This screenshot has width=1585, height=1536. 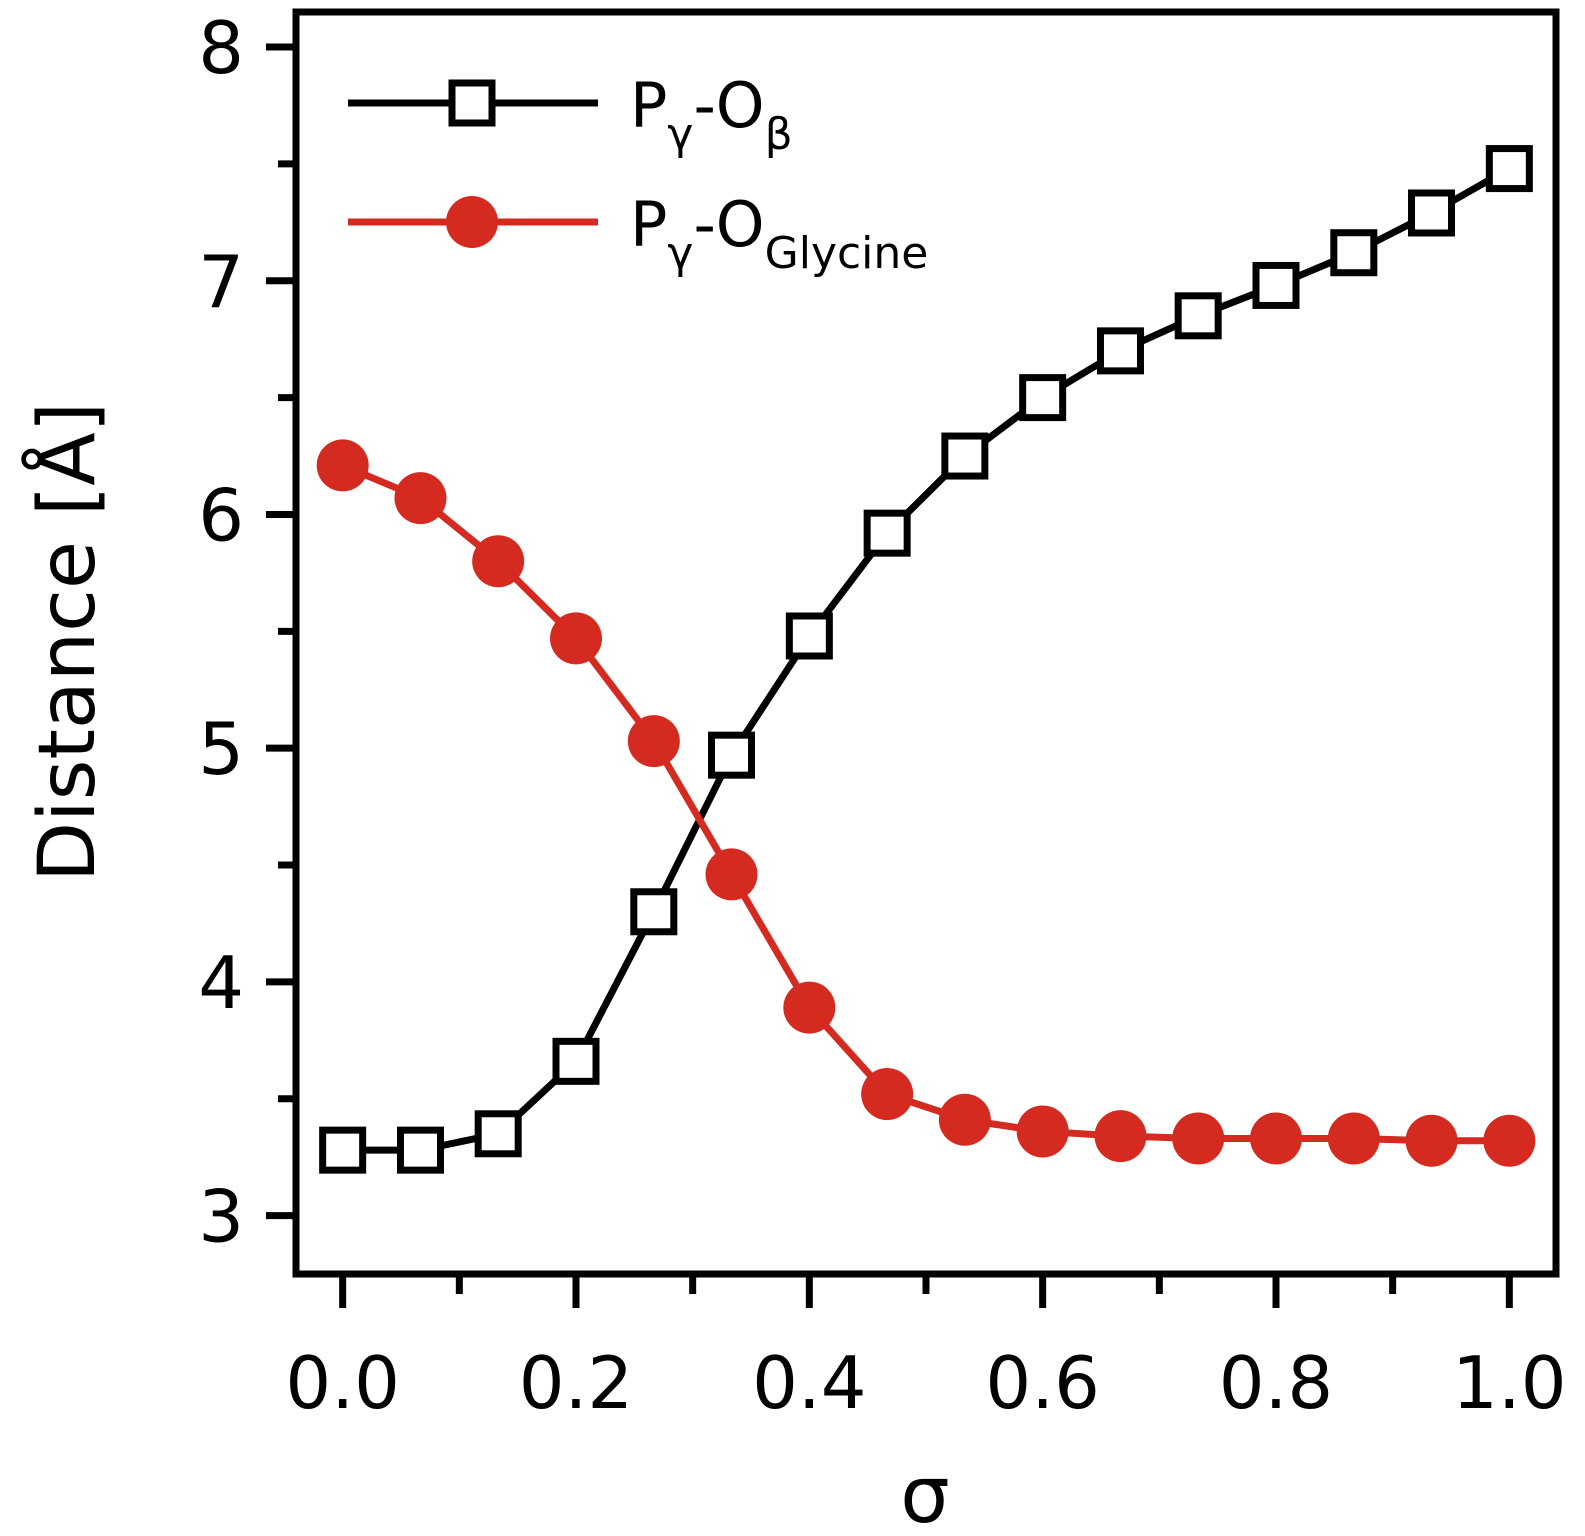 What do you see at coordinates (221, 515) in the screenshot?
I see `y-tick-label: 6` at bounding box center [221, 515].